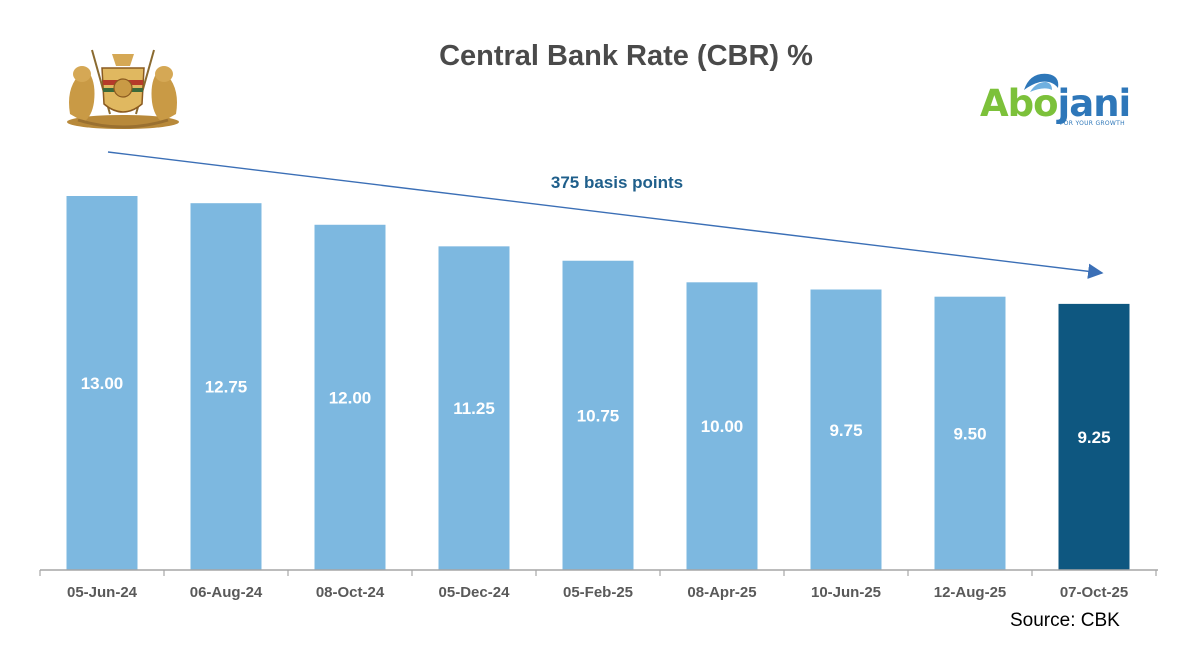  Describe the element at coordinates (721, 592) in the screenshot. I see `x-tick-label: 08-Apr-25` at that location.